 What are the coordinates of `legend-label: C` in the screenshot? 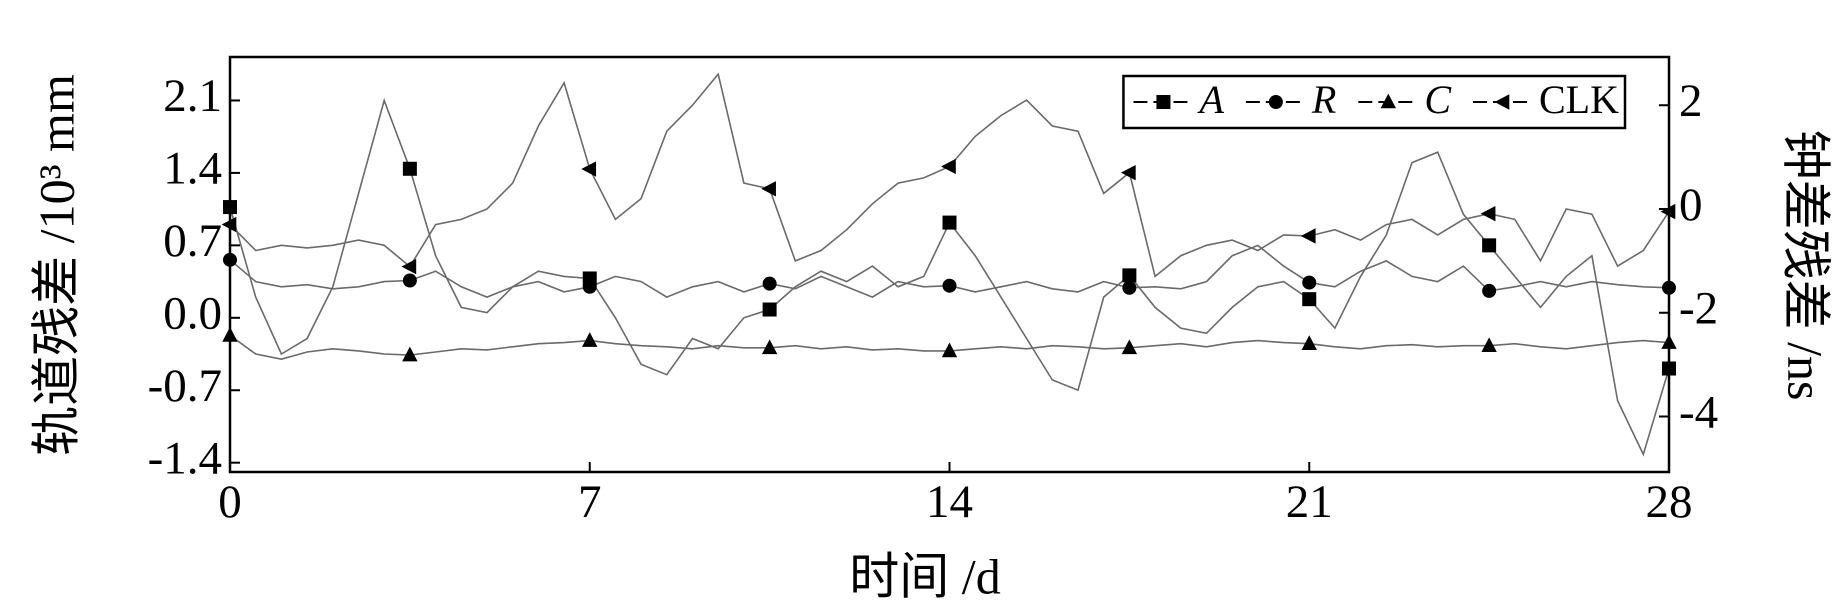 It's located at (1438, 99).